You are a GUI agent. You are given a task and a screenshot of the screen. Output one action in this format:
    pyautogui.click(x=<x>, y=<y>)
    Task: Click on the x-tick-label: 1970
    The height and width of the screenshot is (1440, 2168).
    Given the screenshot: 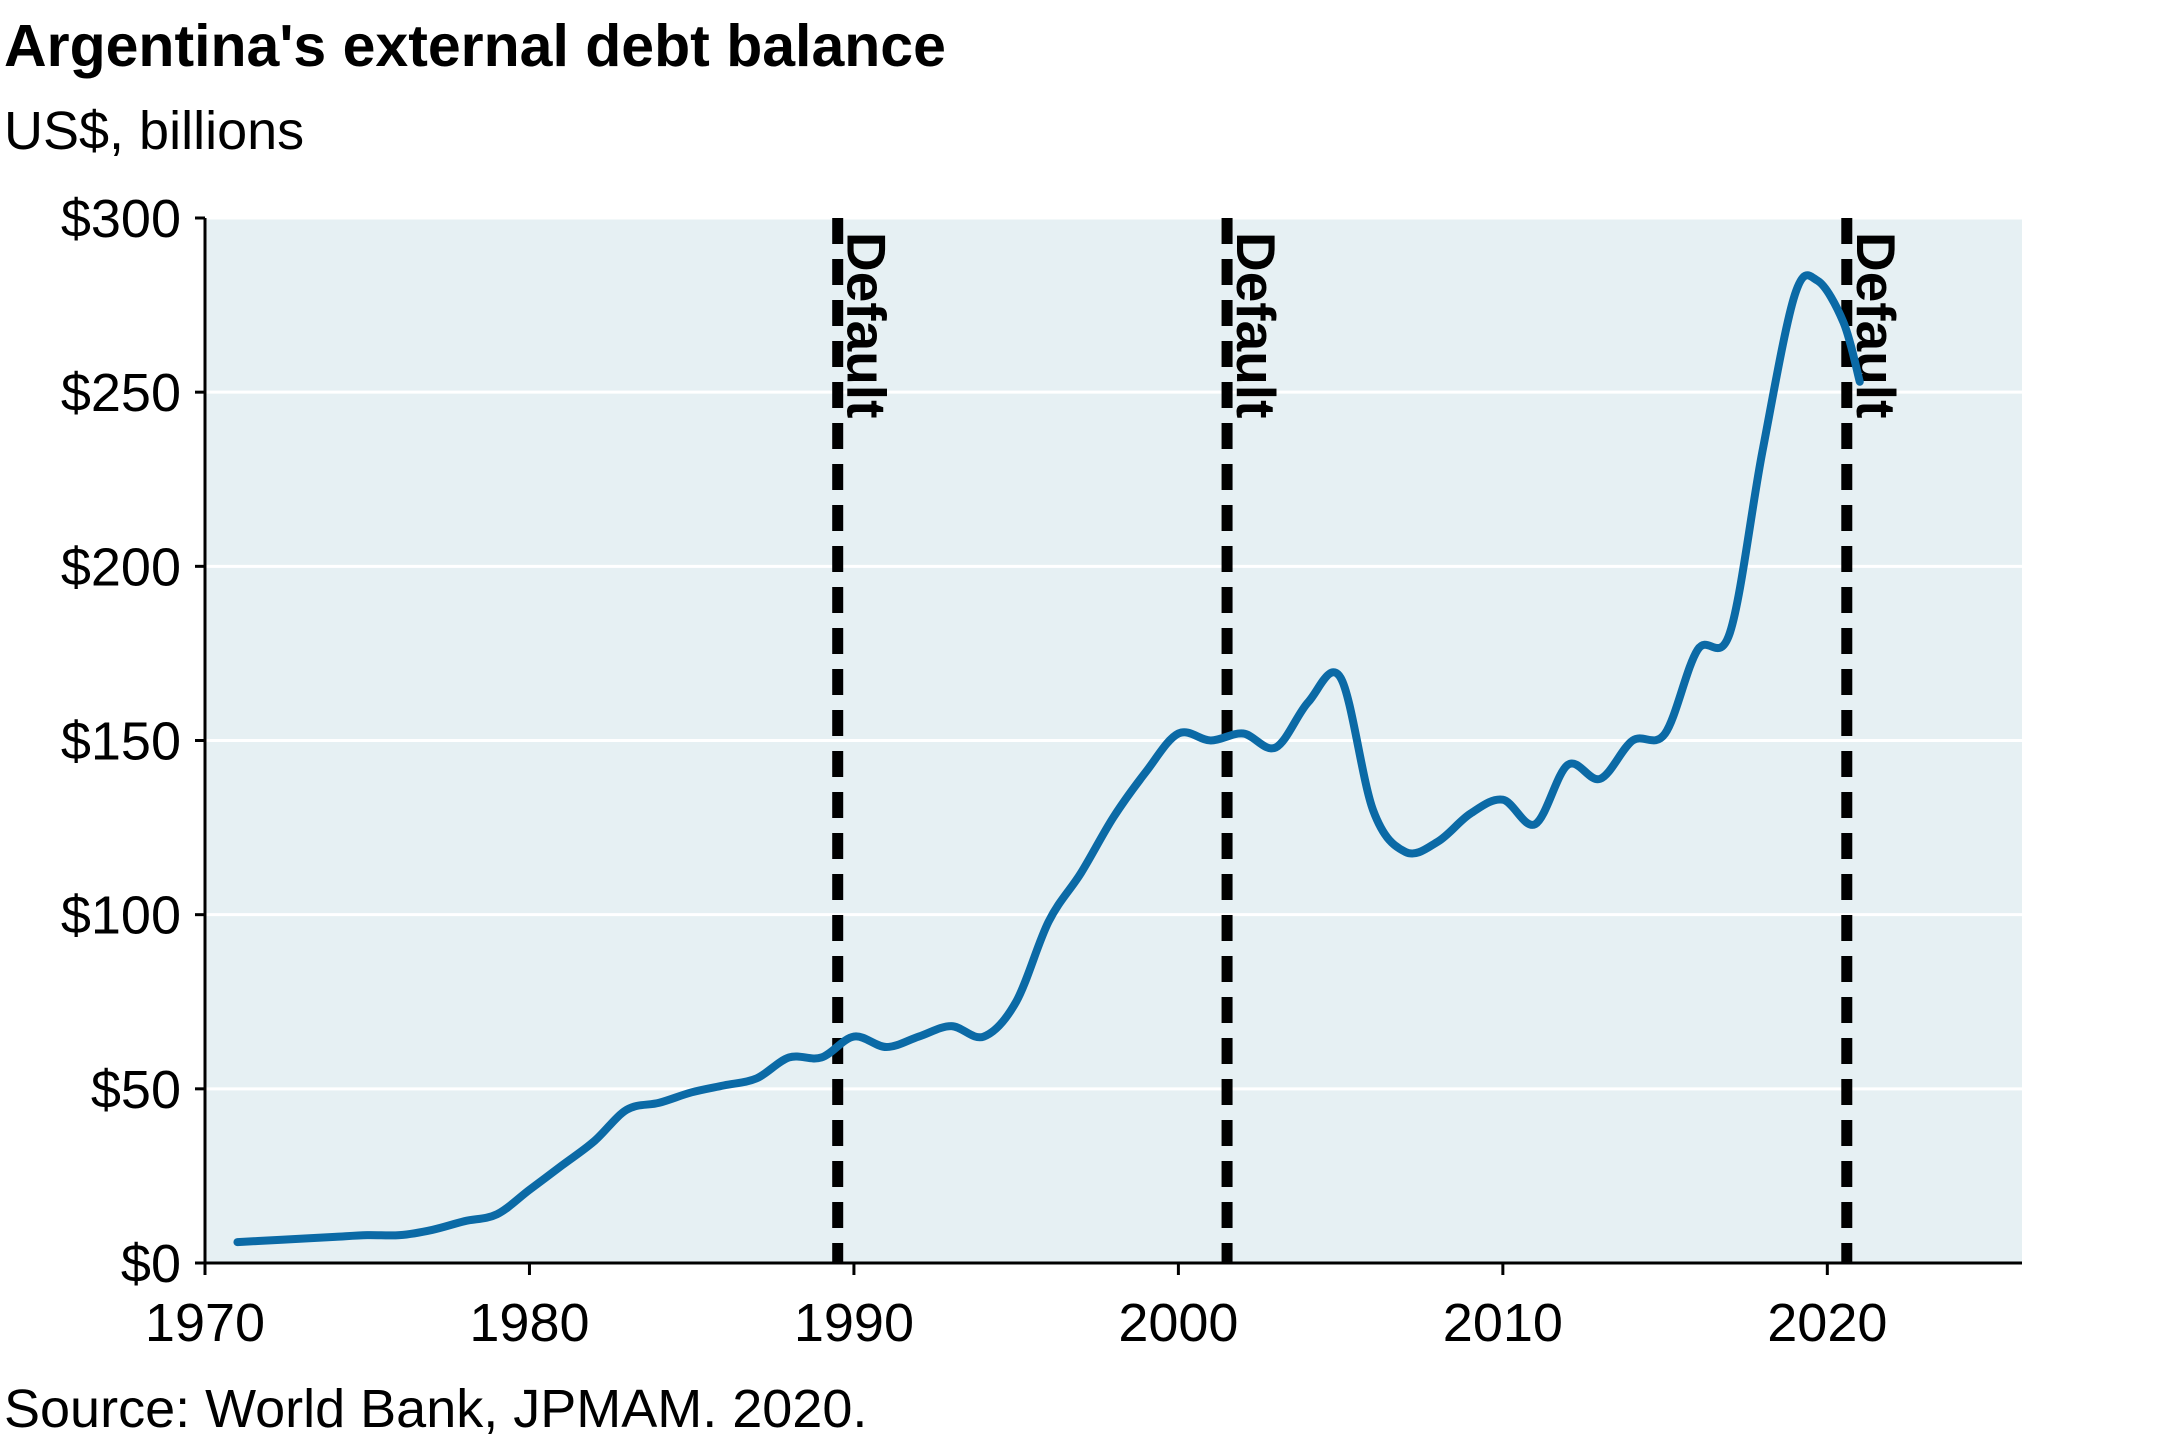 What is the action you would take?
    pyautogui.click(x=205, y=1323)
    